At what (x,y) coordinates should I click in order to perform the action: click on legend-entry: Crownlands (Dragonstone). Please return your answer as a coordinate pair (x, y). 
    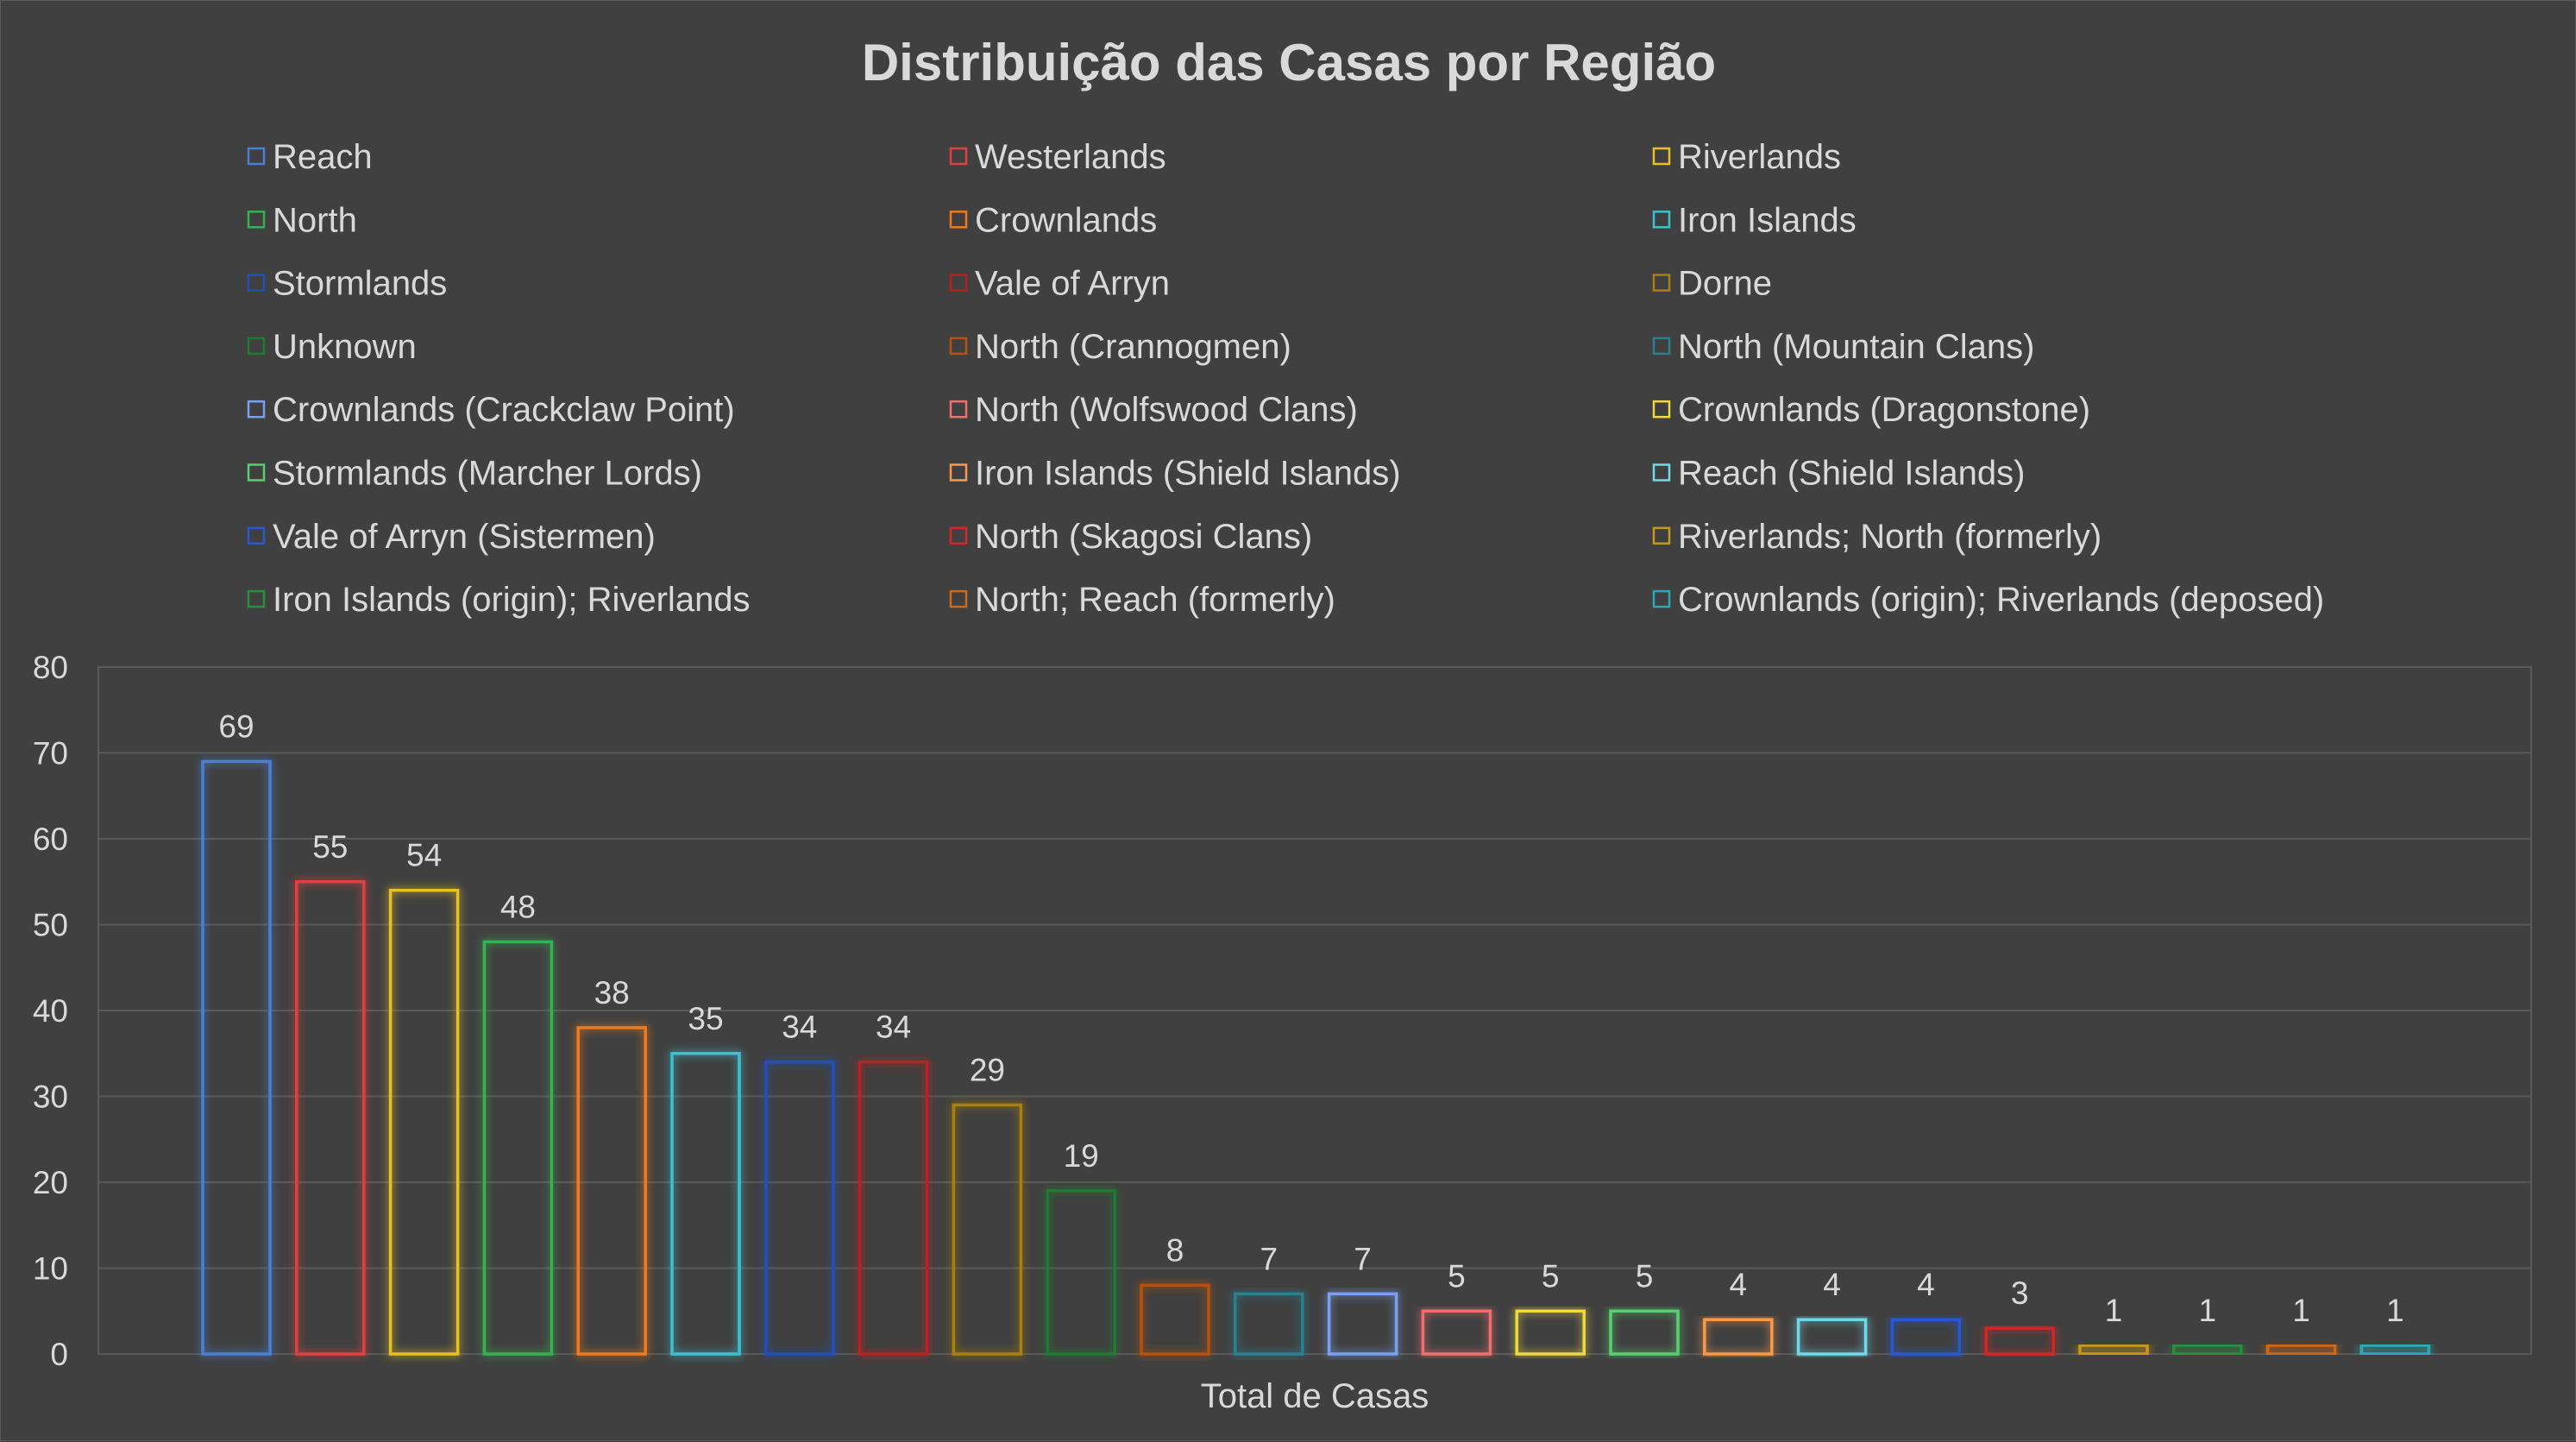
    Looking at the image, I should click on (1884, 410).